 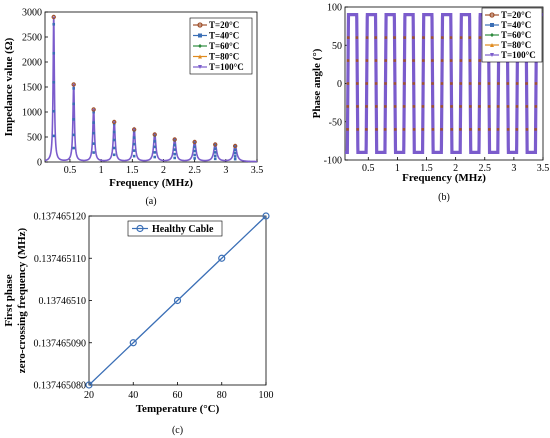 What do you see at coordinates (224, 25) in the screenshot?
I see `legend-label: T=20°C` at bounding box center [224, 25].